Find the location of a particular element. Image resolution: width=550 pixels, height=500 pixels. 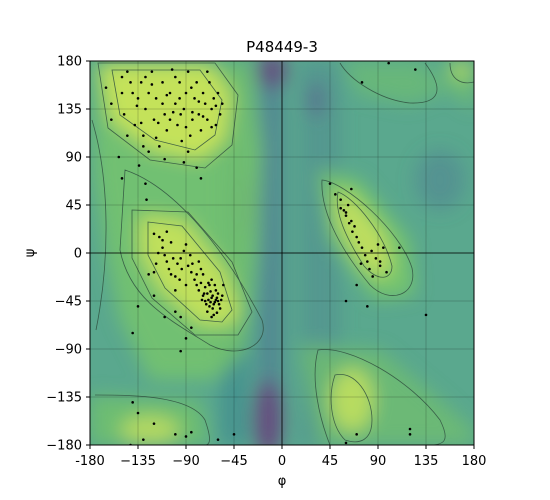

y-tick-label: −90 is located at coordinates (68, 350).